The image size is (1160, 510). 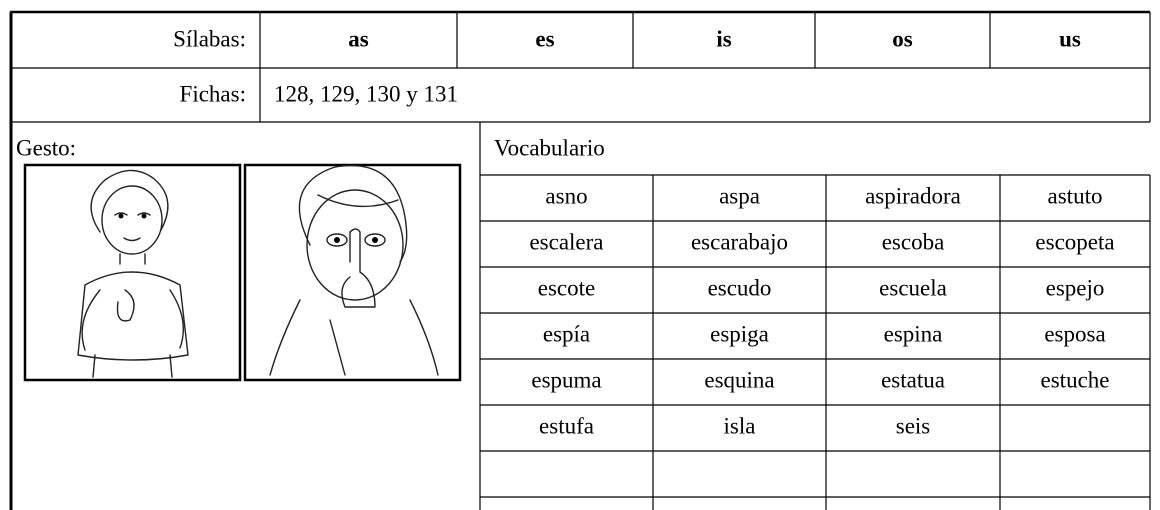 What do you see at coordinates (566, 379) in the screenshot?
I see `vocabulary-word: espuma` at bounding box center [566, 379].